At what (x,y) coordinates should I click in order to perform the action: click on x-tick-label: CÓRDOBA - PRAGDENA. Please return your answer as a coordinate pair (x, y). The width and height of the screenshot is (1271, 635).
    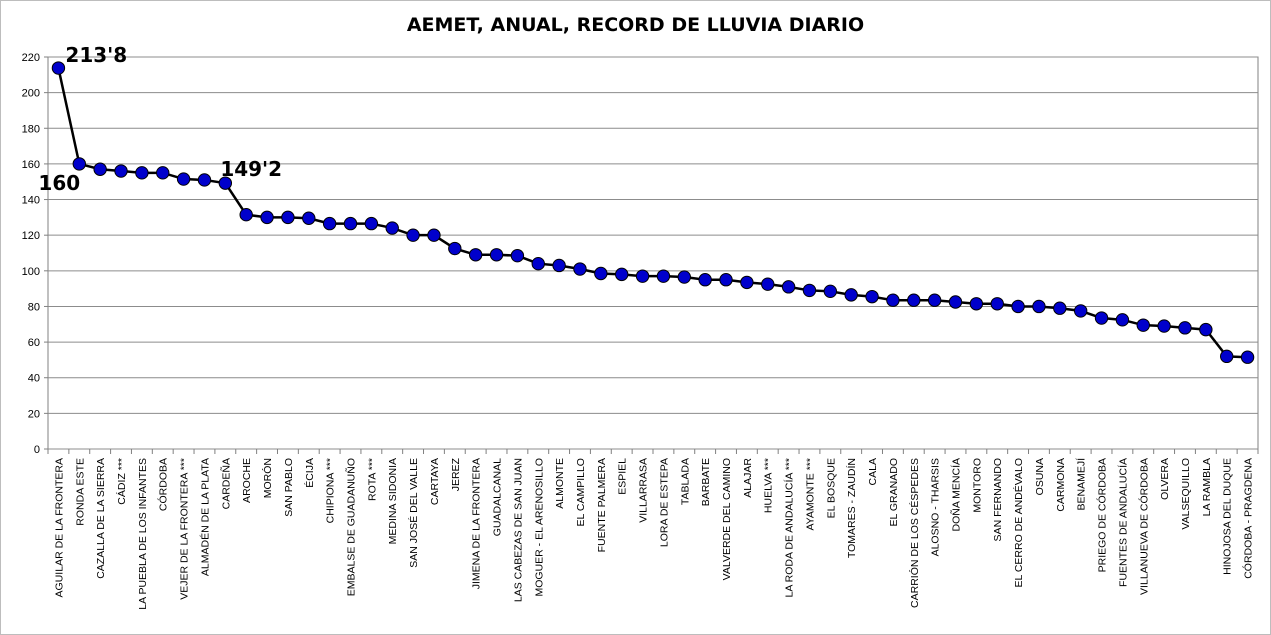
    Looking at the image, I should click on (1248, 518).